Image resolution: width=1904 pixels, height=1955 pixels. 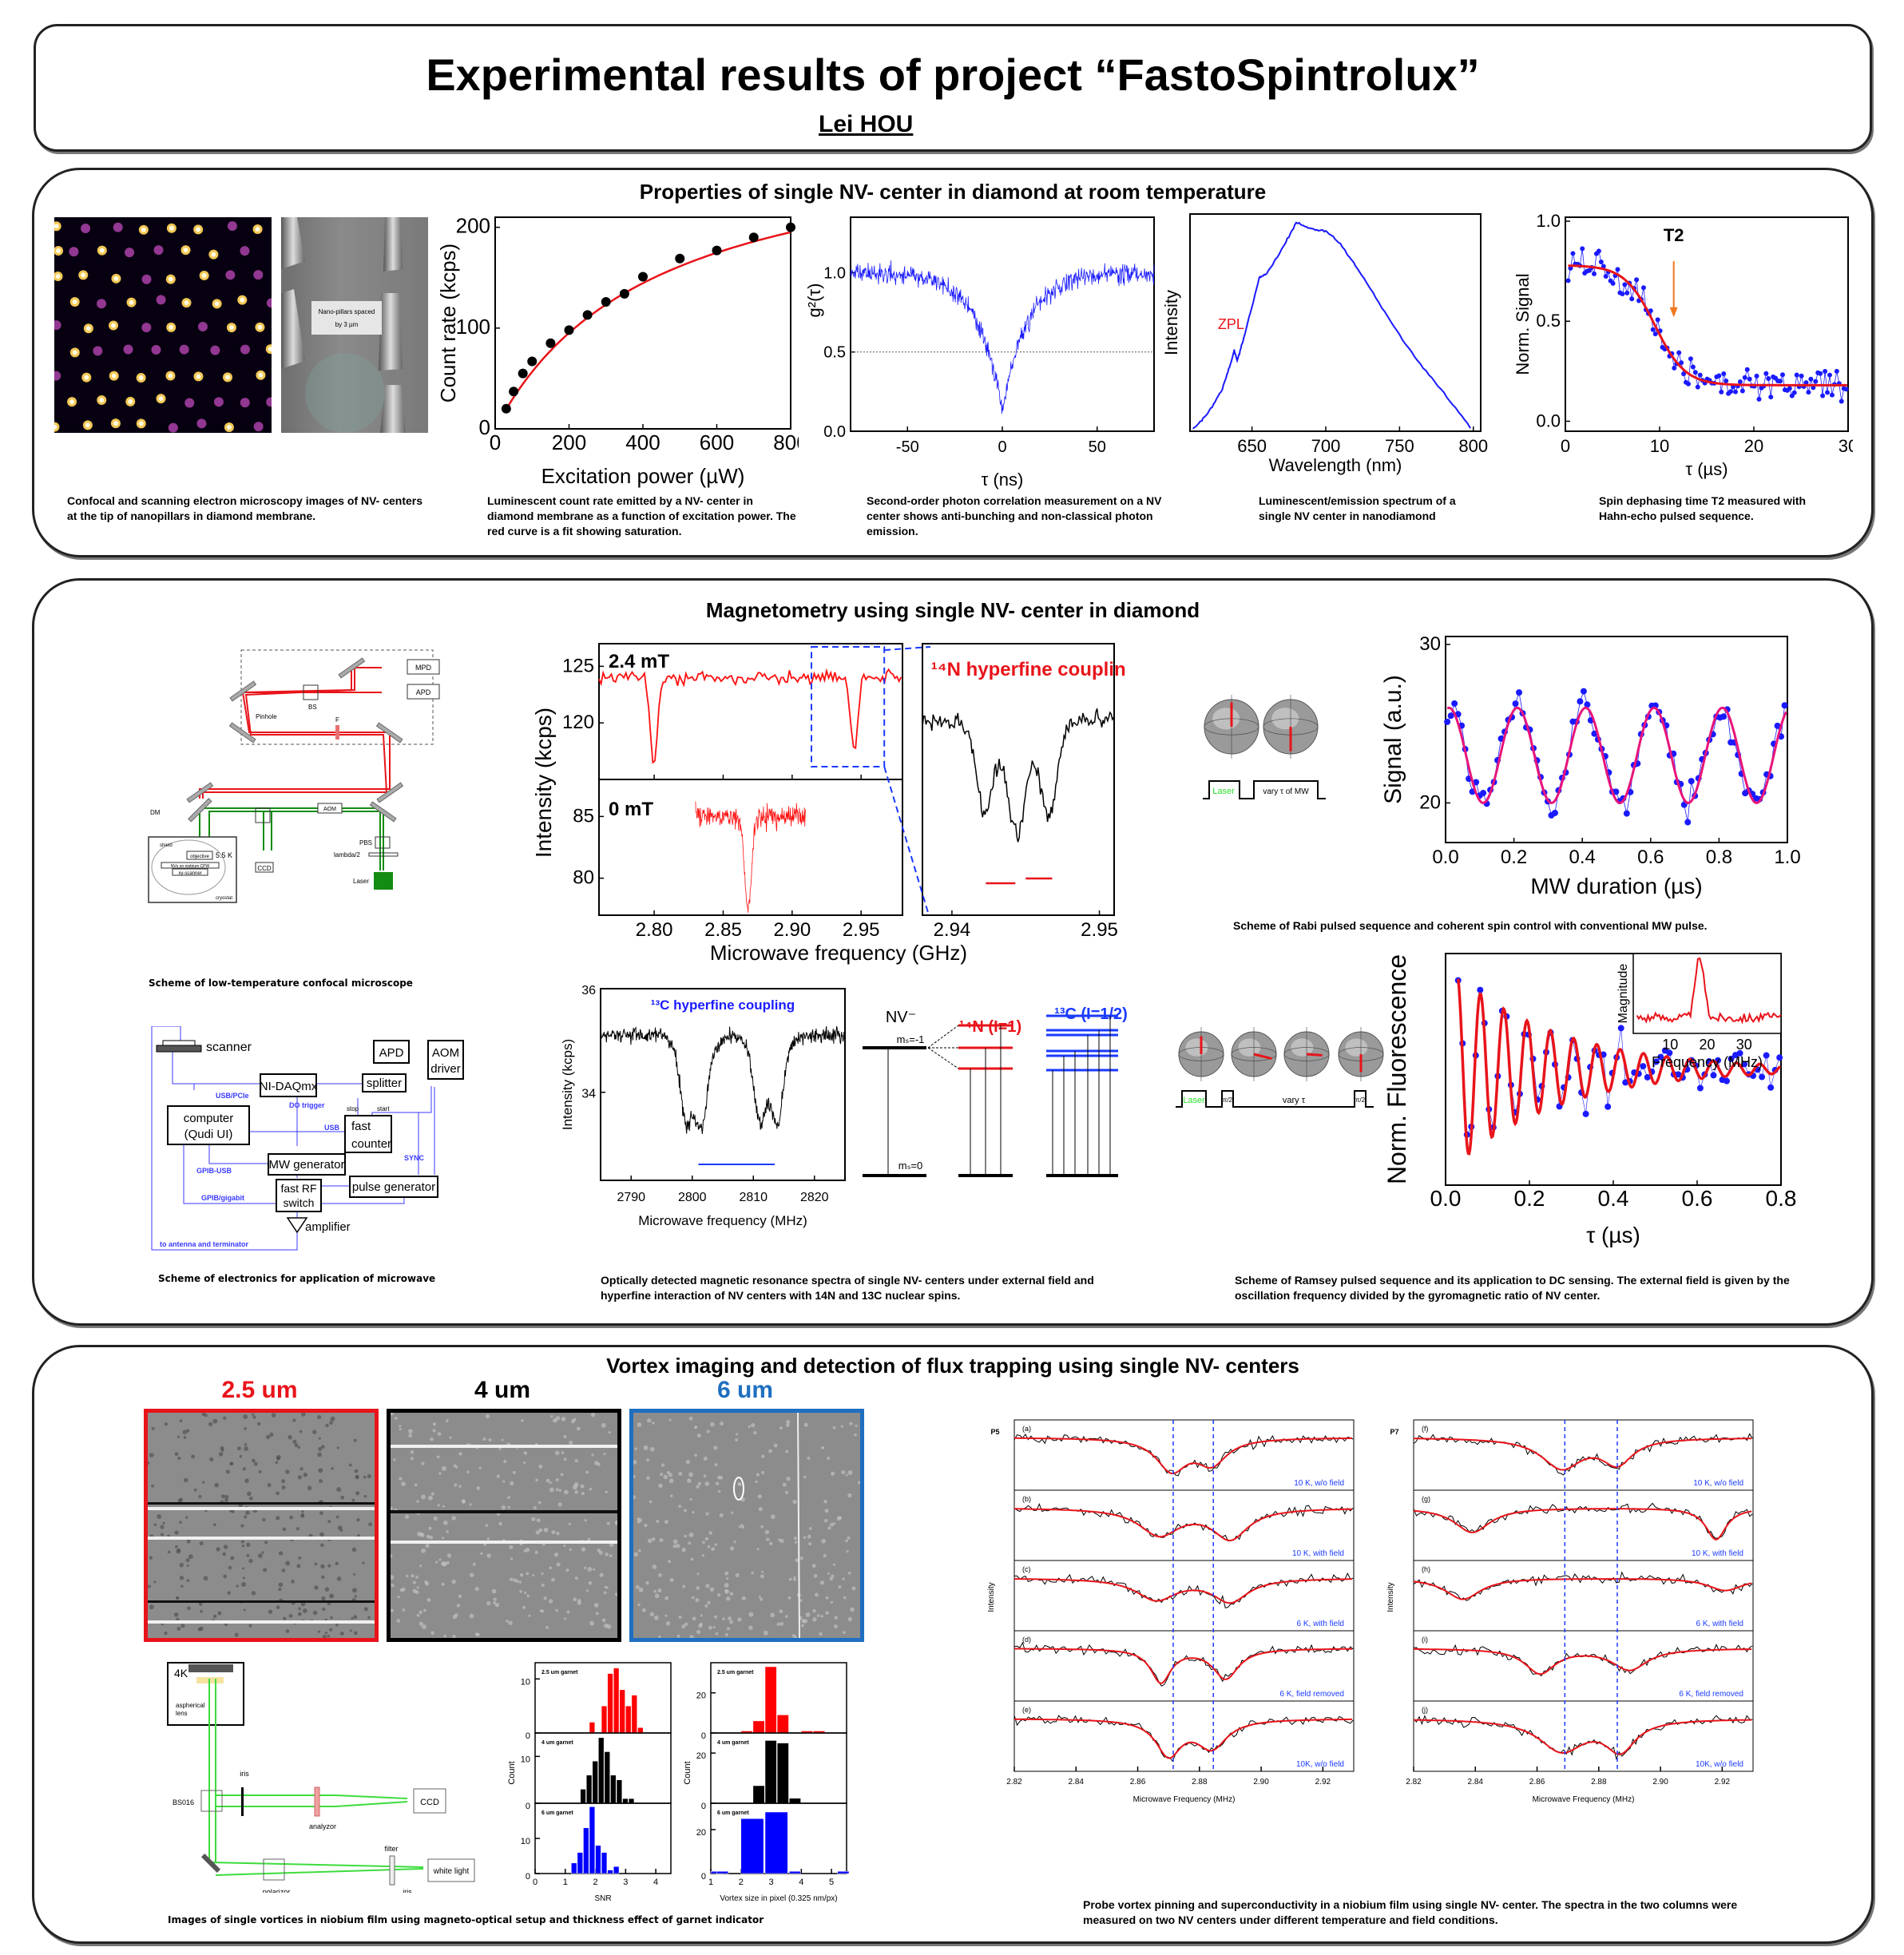 I want to click on arrow-head, so click(x=1673, y=313).